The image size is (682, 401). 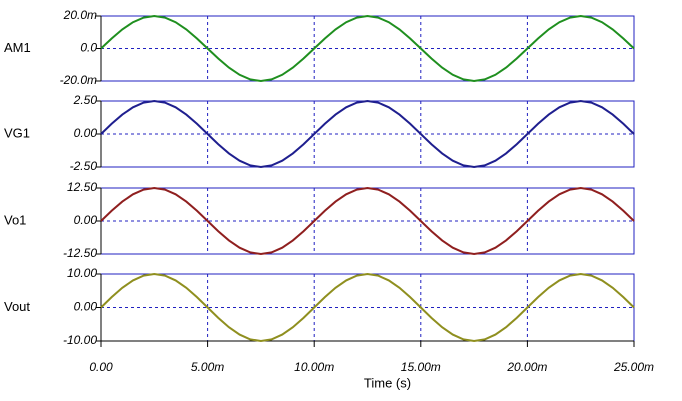 I want to click on y-tick-label: -10.00, so click(x=80, y=340).